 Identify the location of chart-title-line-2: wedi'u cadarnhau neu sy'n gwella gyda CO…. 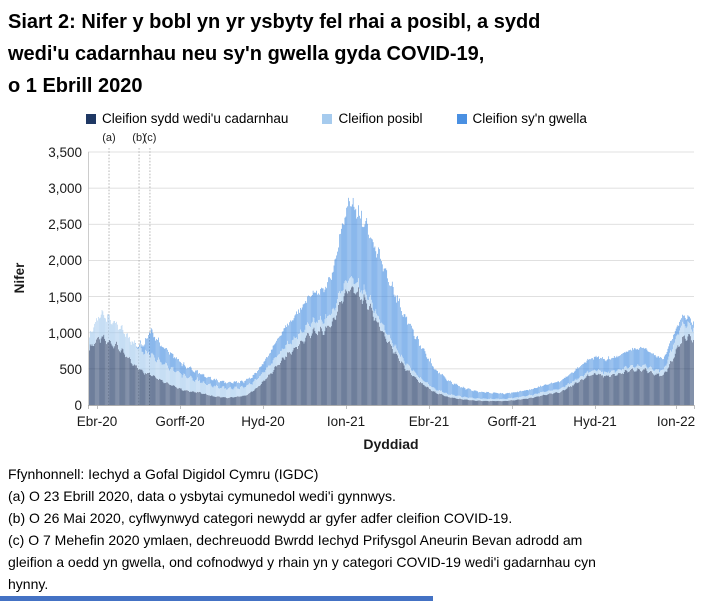
(246, 54).